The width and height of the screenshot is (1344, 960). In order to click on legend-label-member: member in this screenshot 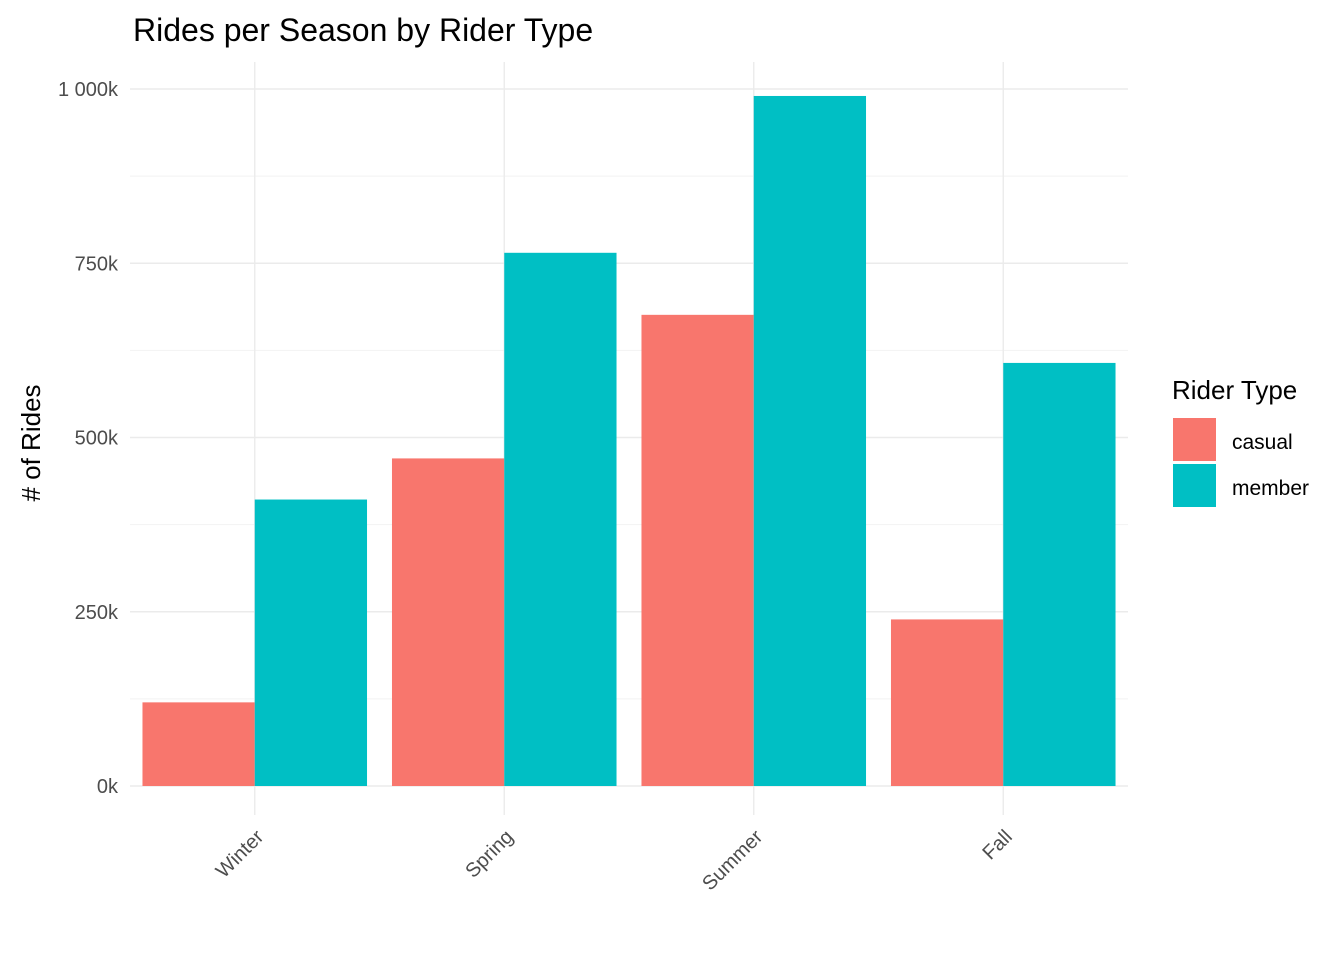, I will do `click(1270, 488)`.